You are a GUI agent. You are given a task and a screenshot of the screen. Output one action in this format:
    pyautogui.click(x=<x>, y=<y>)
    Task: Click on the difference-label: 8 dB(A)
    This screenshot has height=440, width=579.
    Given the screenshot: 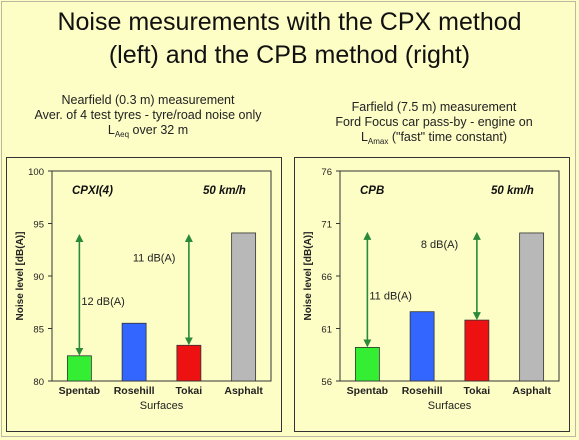 What is the action you would take?
    pyautogui.click(x=439, y=245)
    